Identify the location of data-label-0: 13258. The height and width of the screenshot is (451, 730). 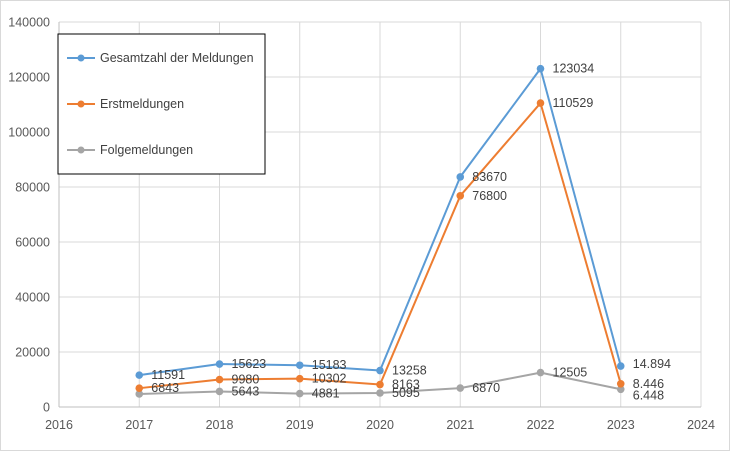
(409, 371).